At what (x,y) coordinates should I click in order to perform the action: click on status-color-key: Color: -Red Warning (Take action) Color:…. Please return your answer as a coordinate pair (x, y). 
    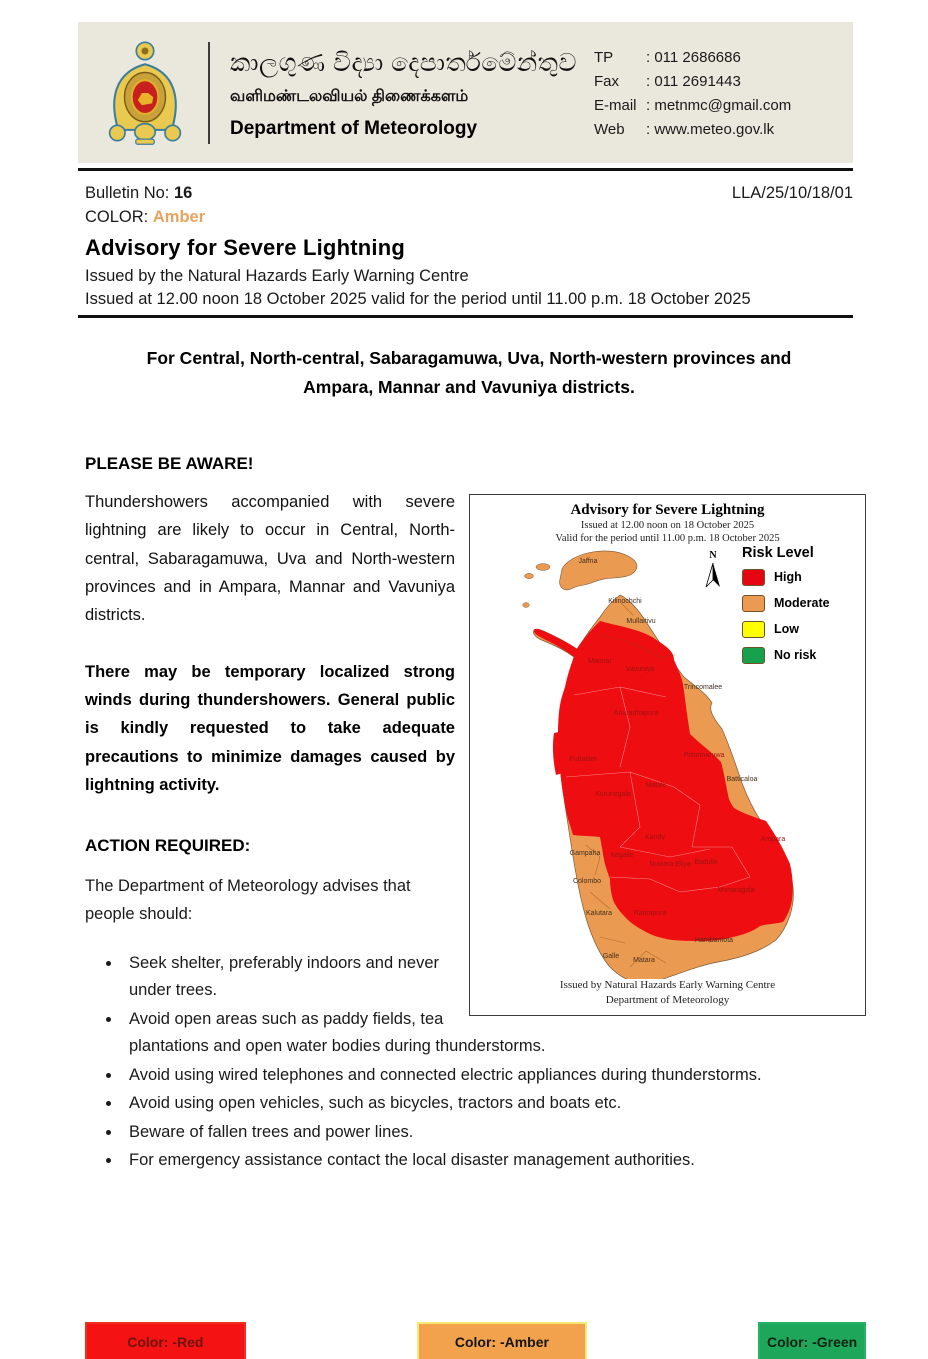
    Looking at the image, I should click on (475, 1340).